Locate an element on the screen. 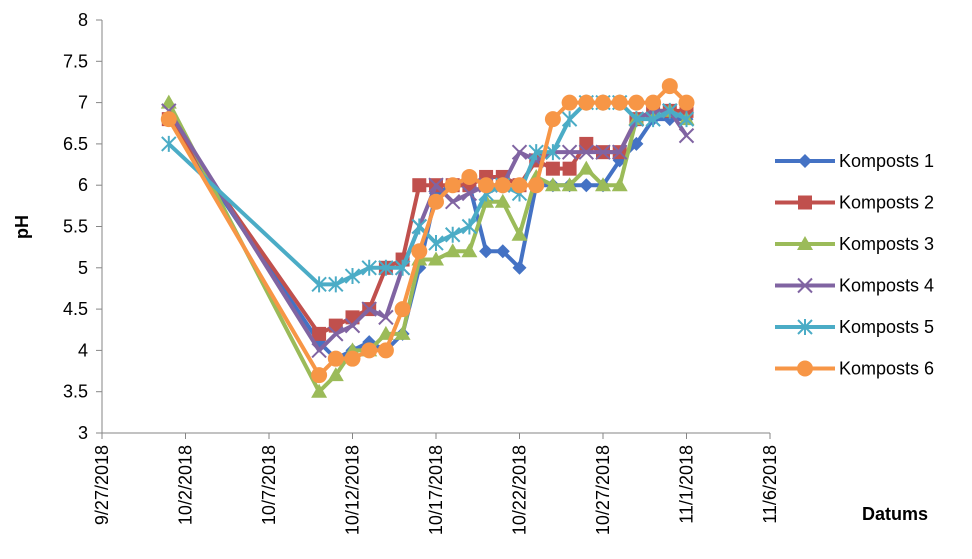 The image size is (972, 559). legend-item: Komposts 1 is located at coordinates (854, 161).